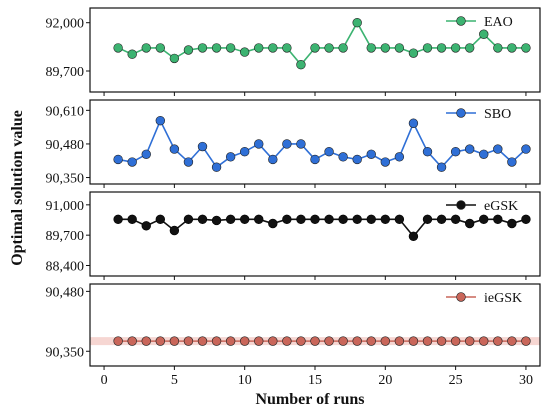 Image resolution: width=550 pixels, height=413 pixels. Describe the element at coordinates (456, 380) in the screenshot. I see `x-tick-label: 25` at that location.